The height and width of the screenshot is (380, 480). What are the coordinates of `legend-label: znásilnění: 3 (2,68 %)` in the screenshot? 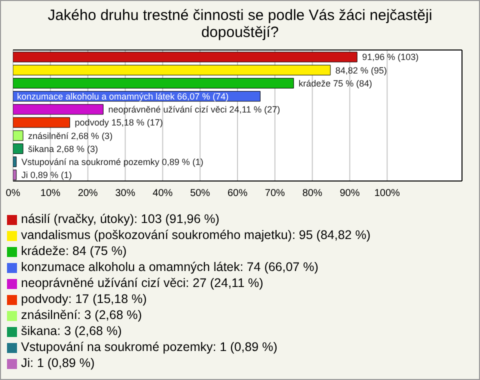 It's located at (81, 315).